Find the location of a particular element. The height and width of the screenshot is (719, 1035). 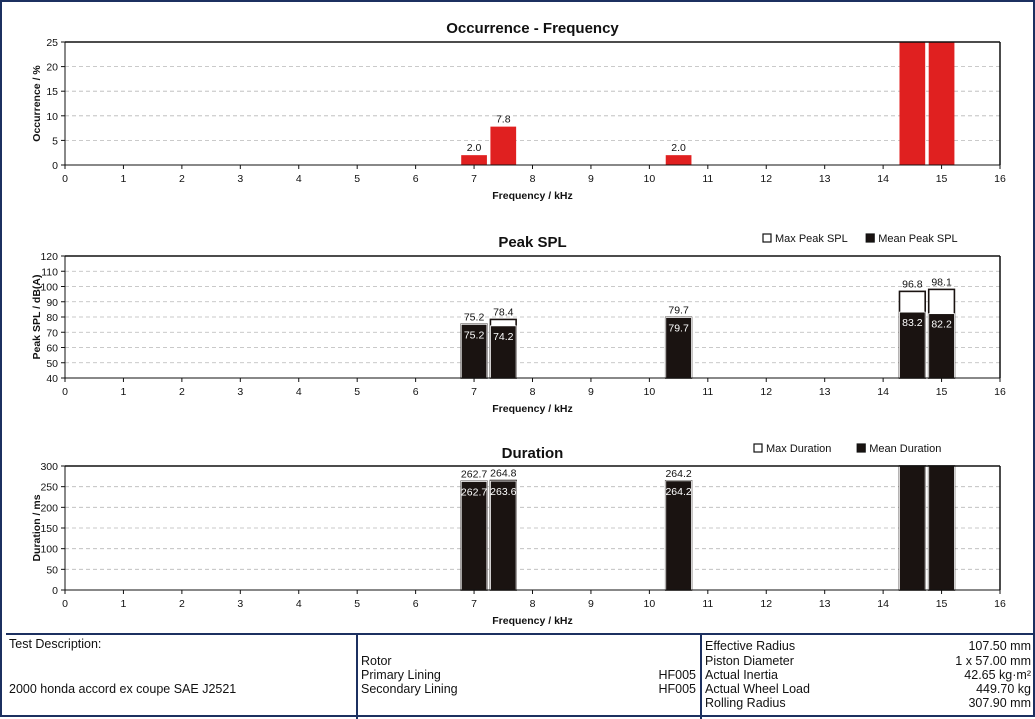

y-tick-label: 80 is located at coordinates (52, 318).